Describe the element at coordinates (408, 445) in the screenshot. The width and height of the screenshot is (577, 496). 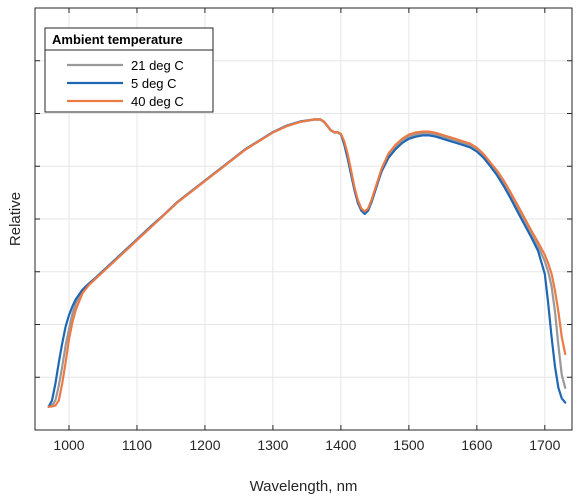
I see `x-tick-label: 1500` at that location.